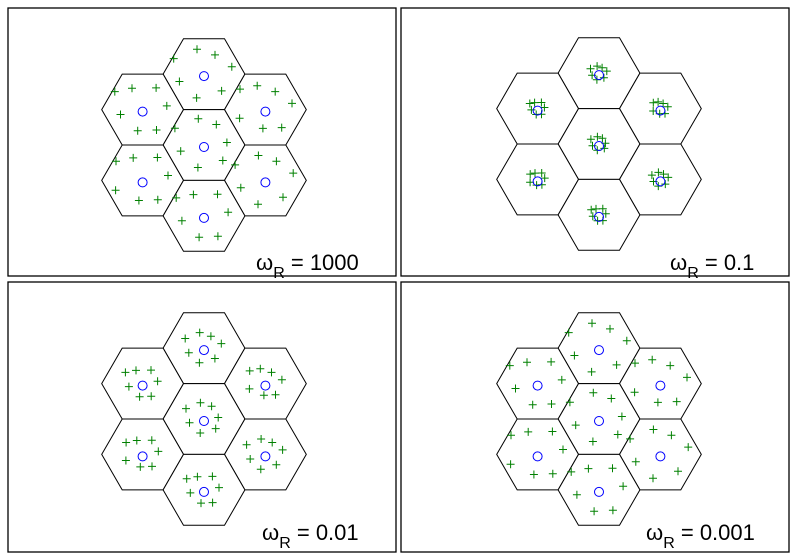 This screenshot has height=554, width=793. Describe the element at coordinates (310, 536) in the screenshot. I see `omega-label: ωR = 0.01` at that location.